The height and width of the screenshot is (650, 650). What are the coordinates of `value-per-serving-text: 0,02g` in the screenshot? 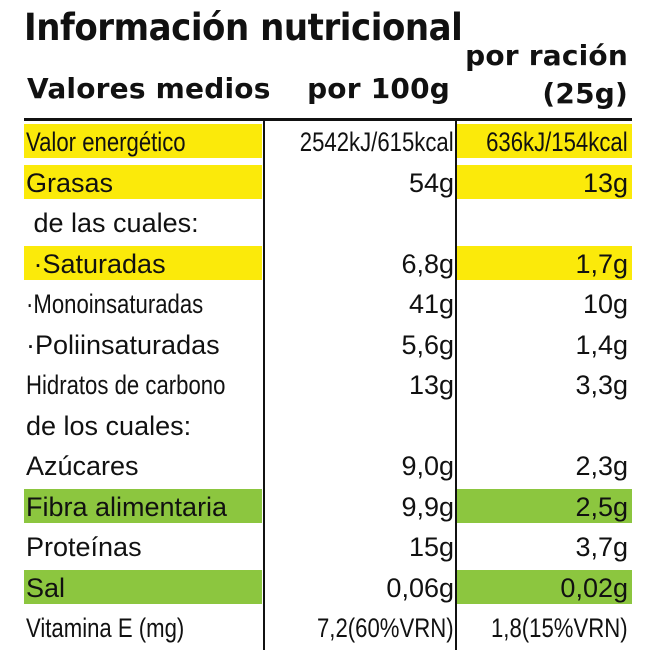 It's located at (594, 587).